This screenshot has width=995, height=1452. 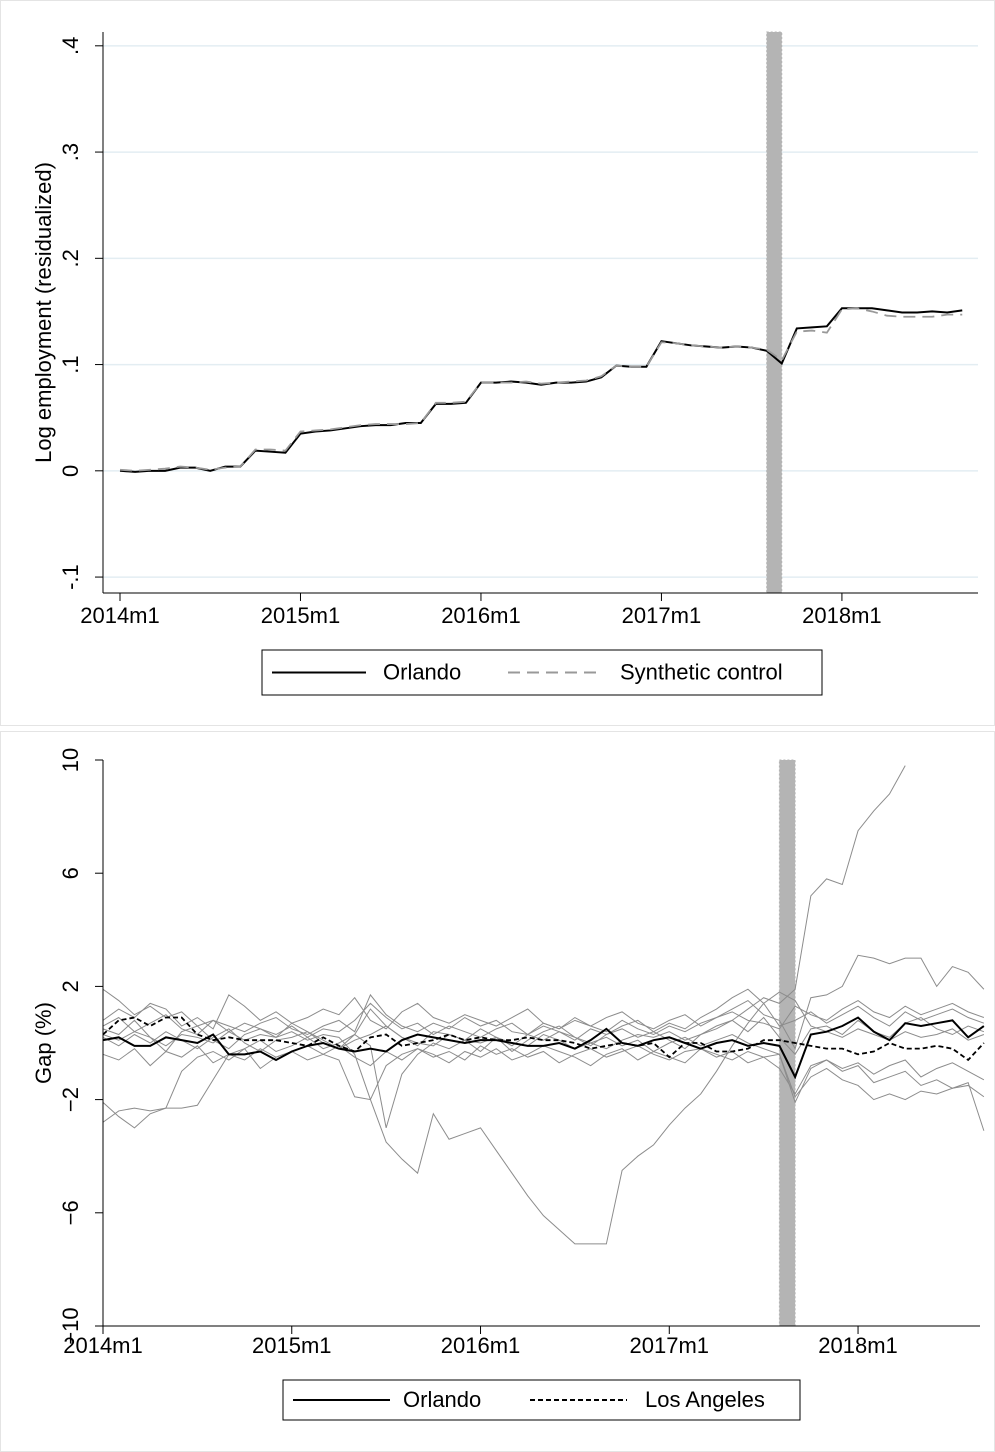 I want to click on legend-label: Synthetic control, so click(x=701, y=671).